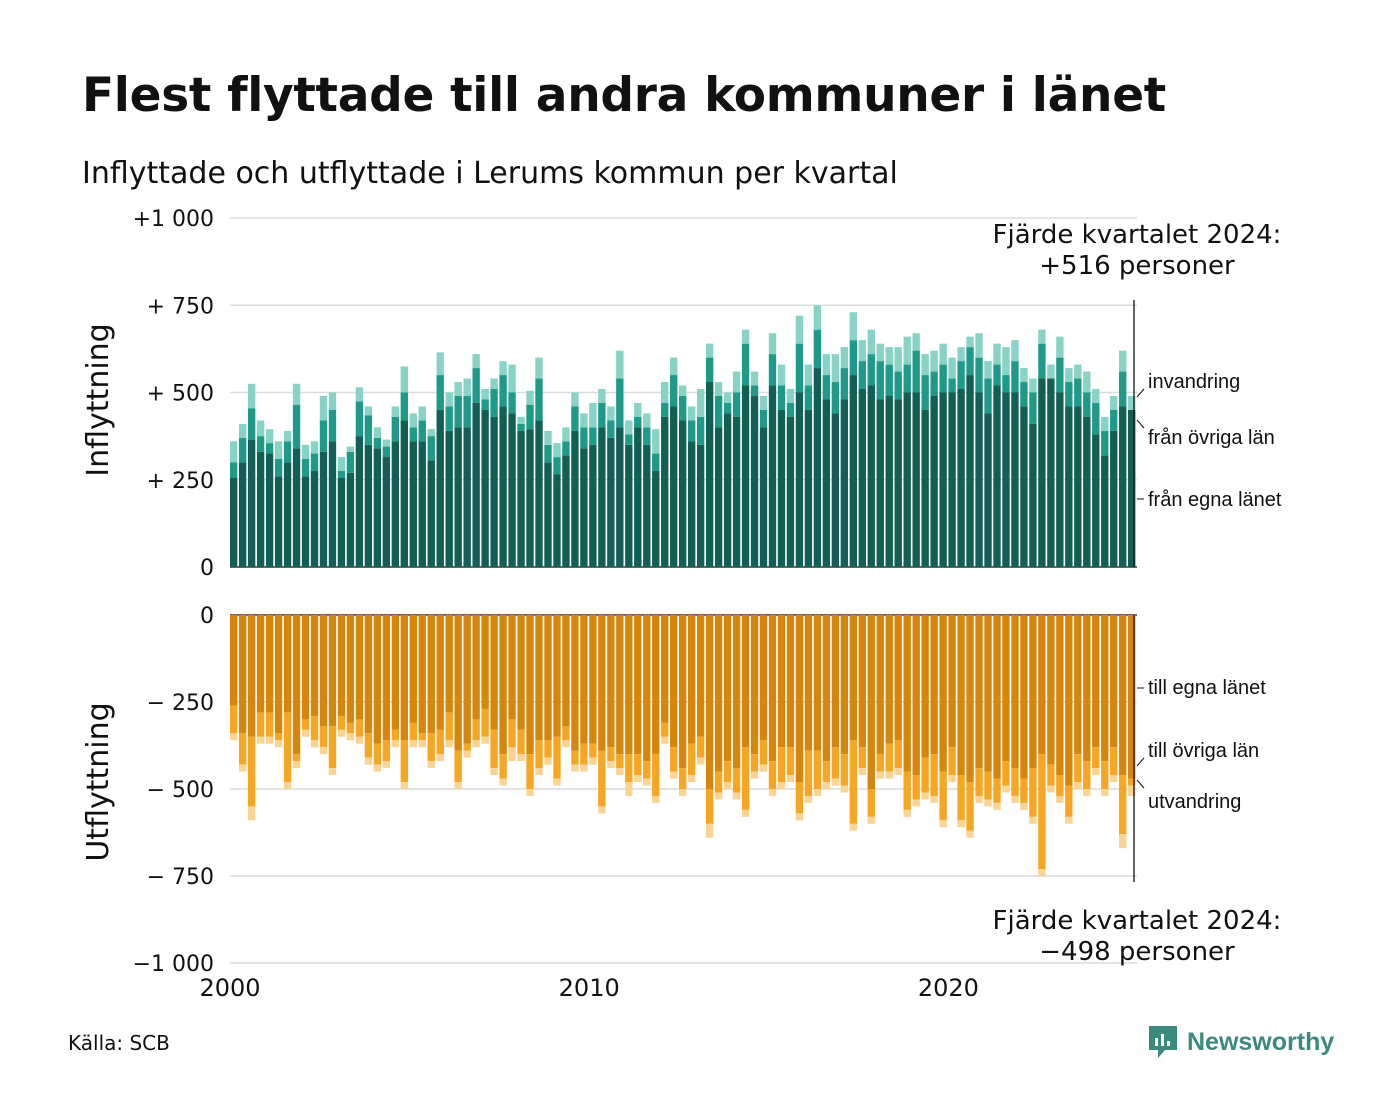 Image resolution: width=1400 pixels, height=1120 pixels. I want to click on y-tick-label: 0, so click(207, 616).